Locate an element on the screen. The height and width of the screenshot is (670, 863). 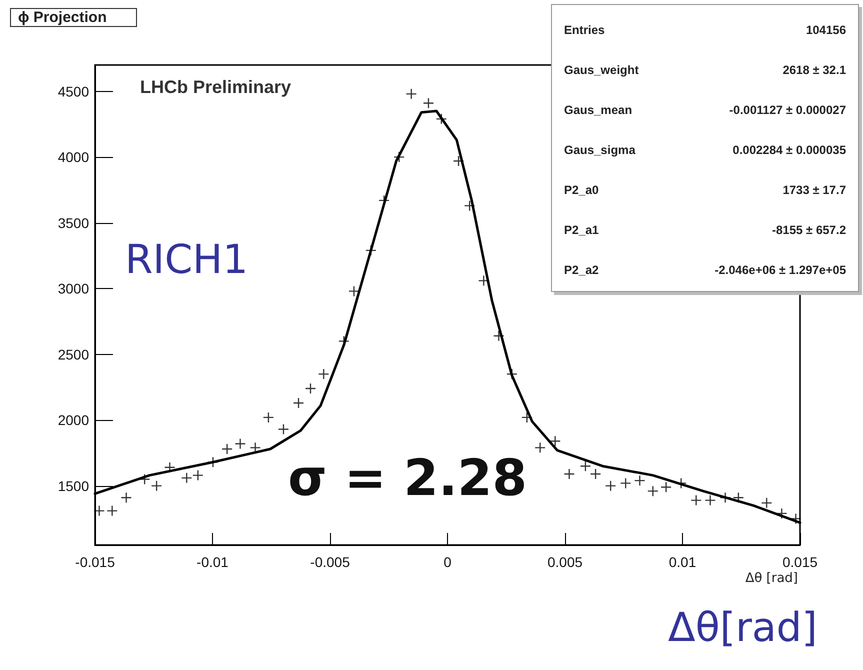
annotation: P2_a2 is located at coordinates (581, 270).